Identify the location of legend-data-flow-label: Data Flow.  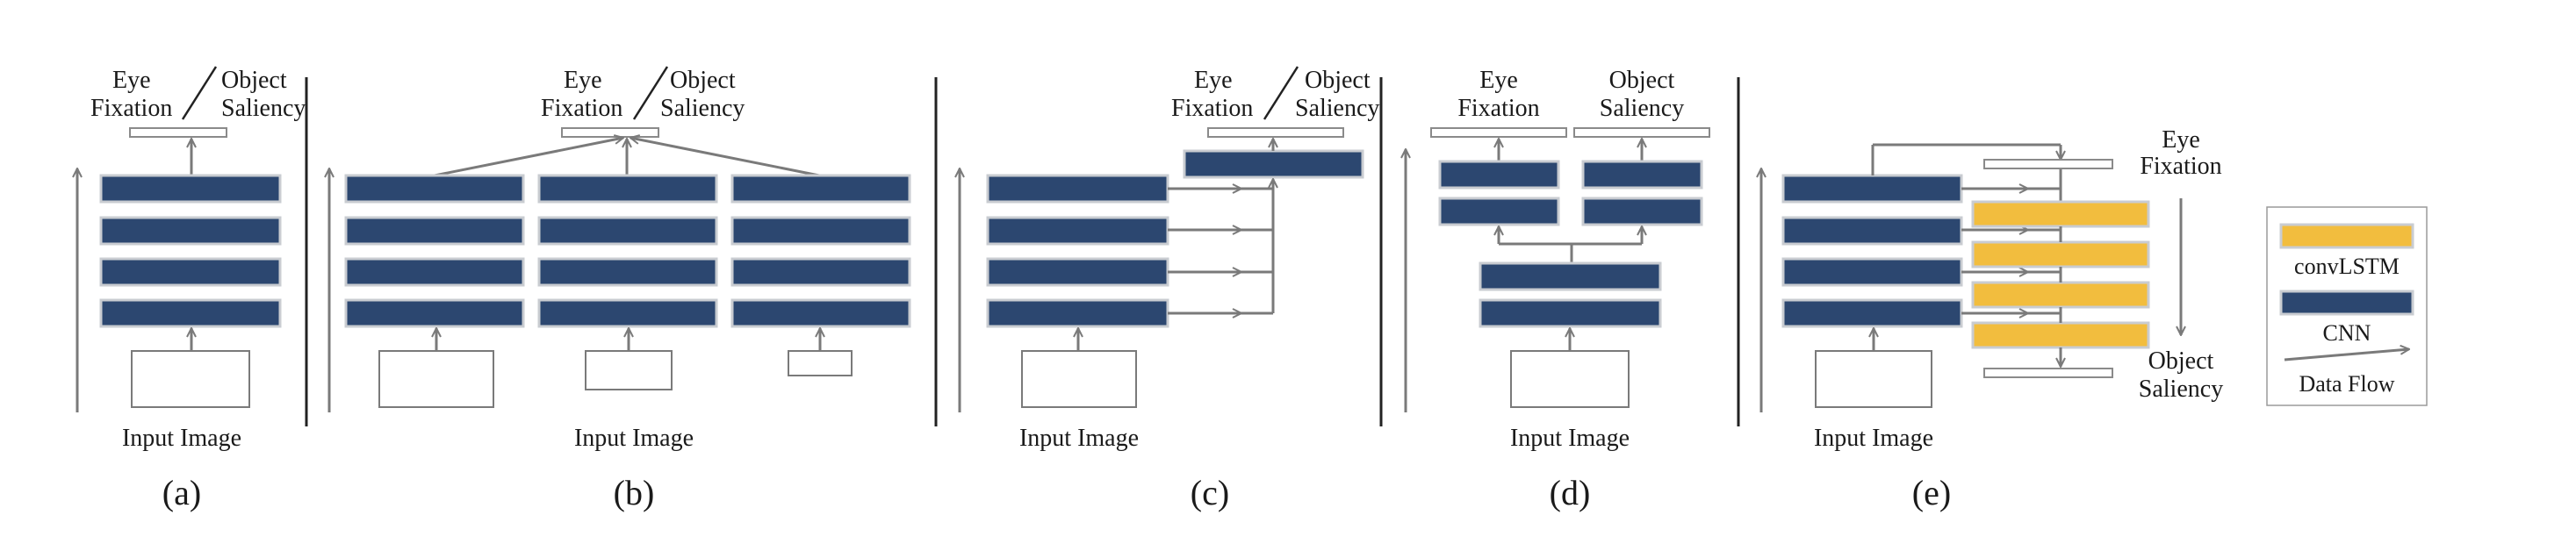
(2346, 384).